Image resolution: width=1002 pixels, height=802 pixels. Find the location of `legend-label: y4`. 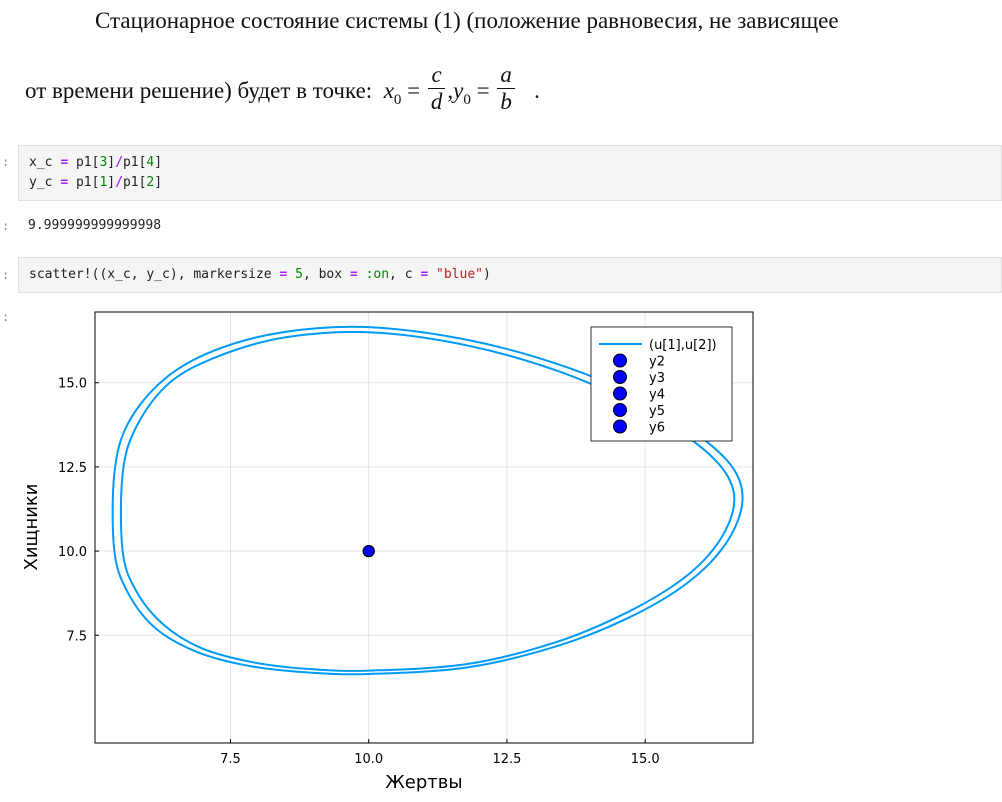

legend-label: y4 is located at coordinates (657, 395).